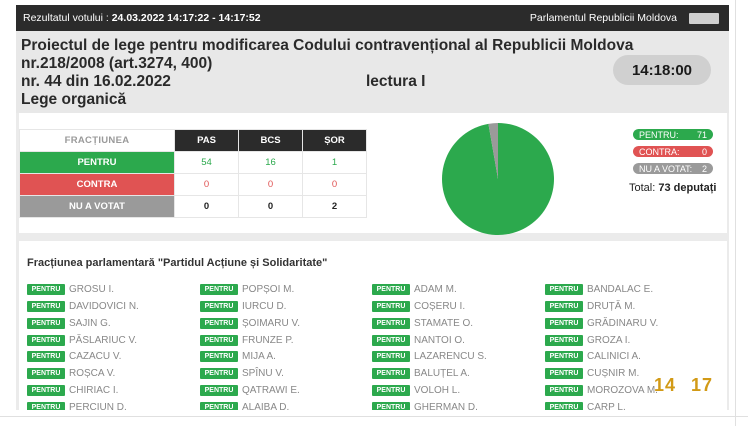 Image resolution: width=748 pixels, height=426 pixels. I want to click on deputy-name: GROZA I., so click(609, 340).